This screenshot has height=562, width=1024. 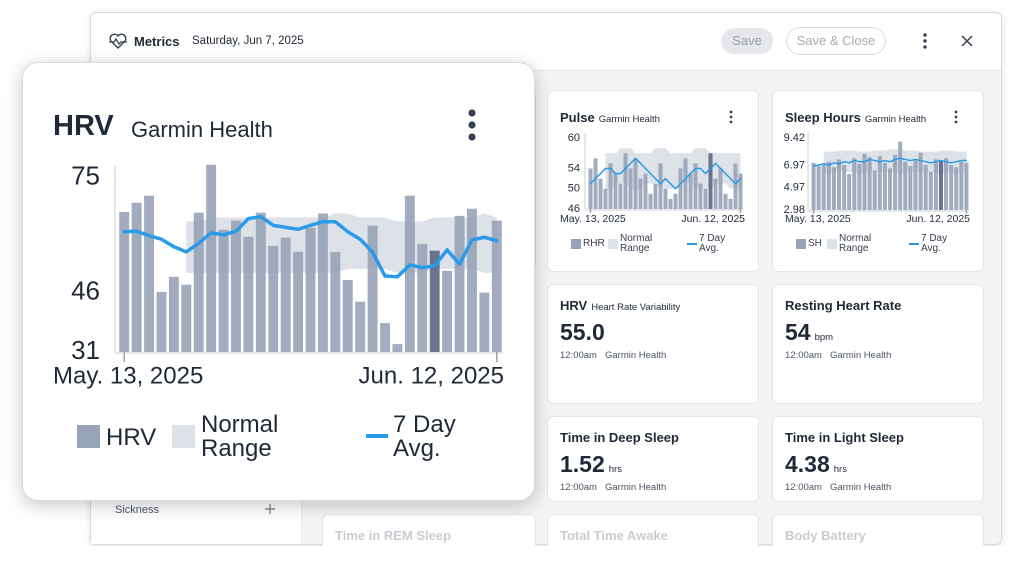 What do you see at coordinates (825, 535) in the screenshot?
I see `card-title: Body Battery` at bounding box center [825, 535].